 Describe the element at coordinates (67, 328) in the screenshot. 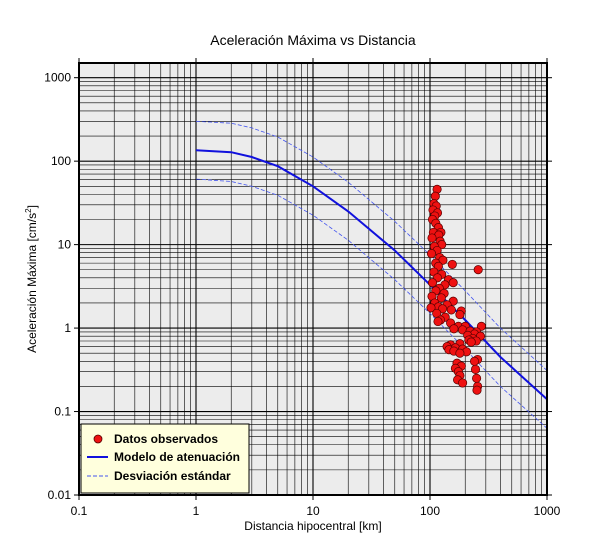

I see `y-tick-label: 1` at that location.